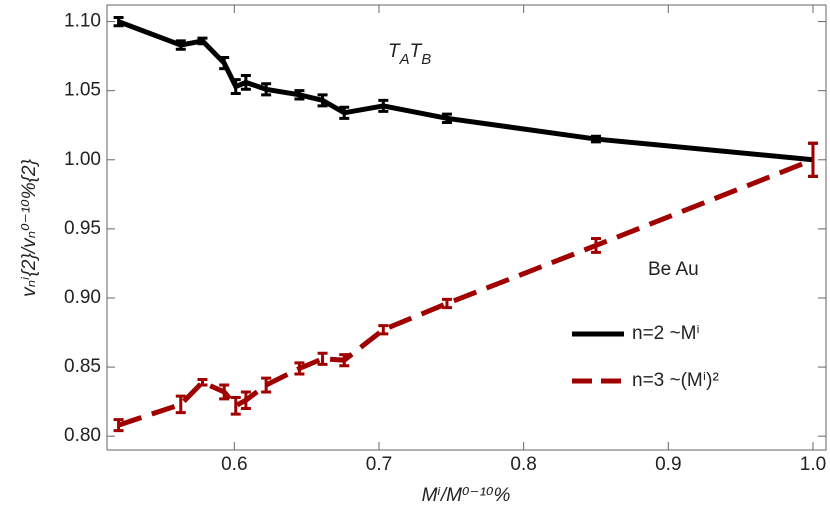 The height and width of the screenshot is (518, 830). I want to click on y-tick-label: 0.95, so click(82, 228).